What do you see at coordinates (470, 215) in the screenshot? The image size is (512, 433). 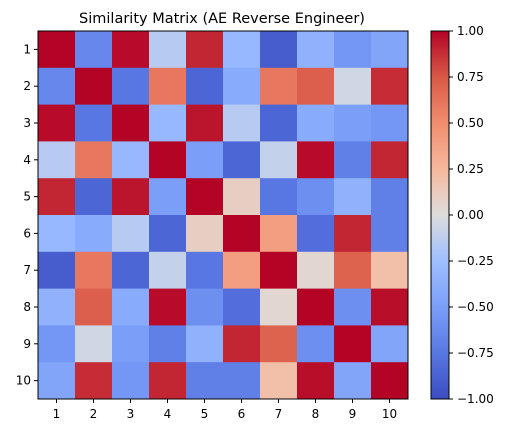 I see `colorbar-tick-label: 0.00` at bounding box center [470, 215].